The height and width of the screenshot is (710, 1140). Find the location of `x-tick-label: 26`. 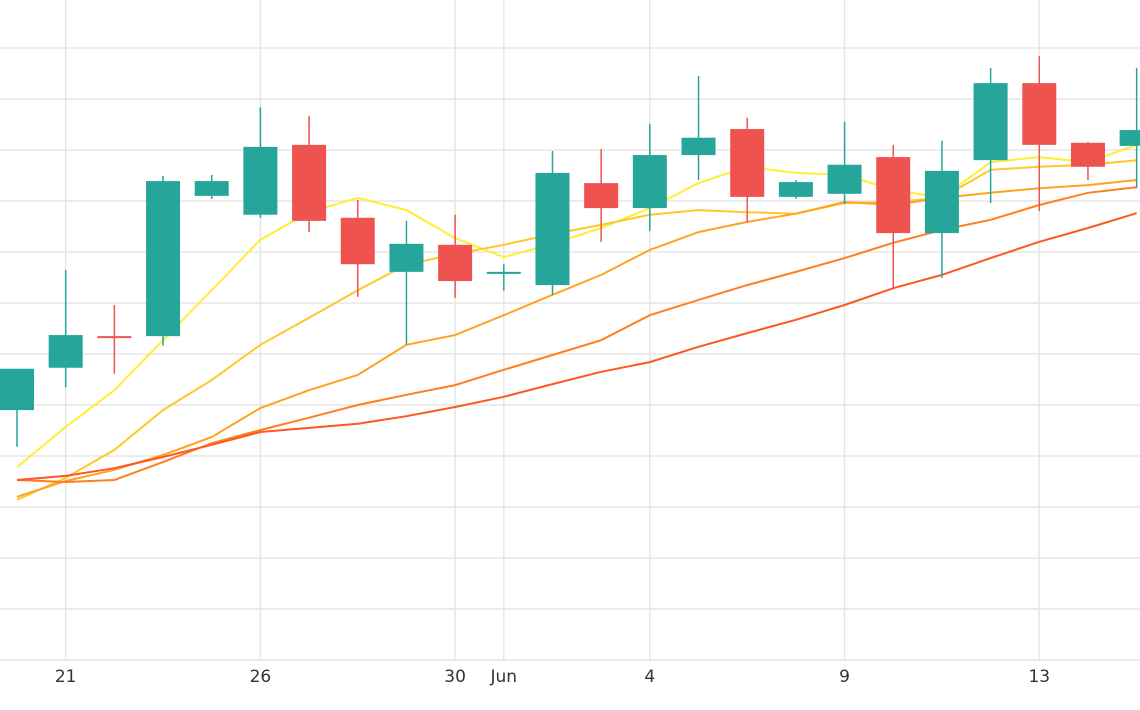

x-tick-label: 26 is located at coordinates (261, 677).